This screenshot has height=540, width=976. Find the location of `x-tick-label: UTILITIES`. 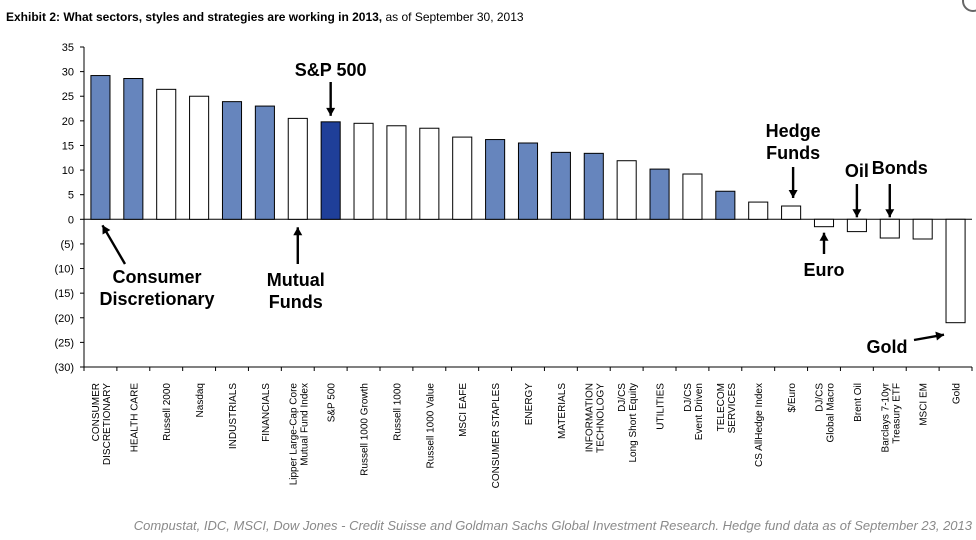

x-tick-label: UTILITIES is located at coordinates (661, 406).